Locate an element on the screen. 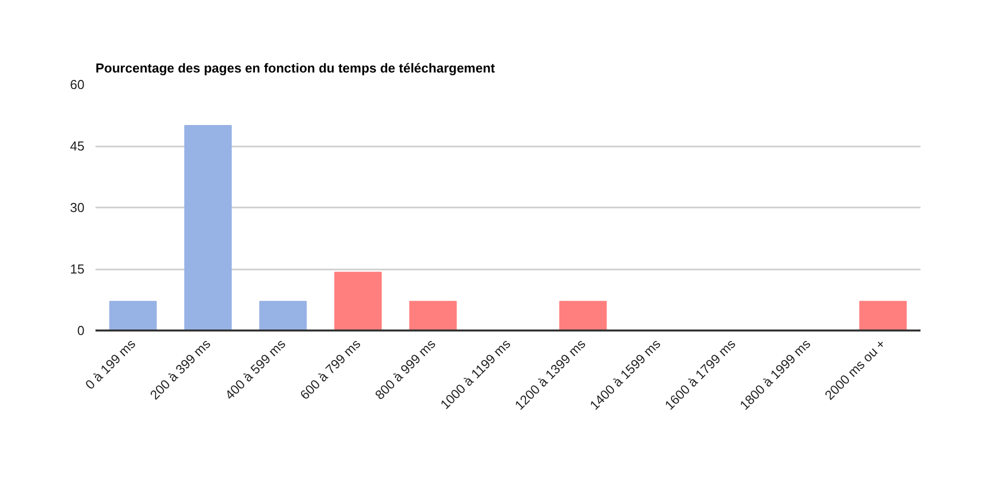  y-tick-label: 15 is located at coordinates (77, 269).